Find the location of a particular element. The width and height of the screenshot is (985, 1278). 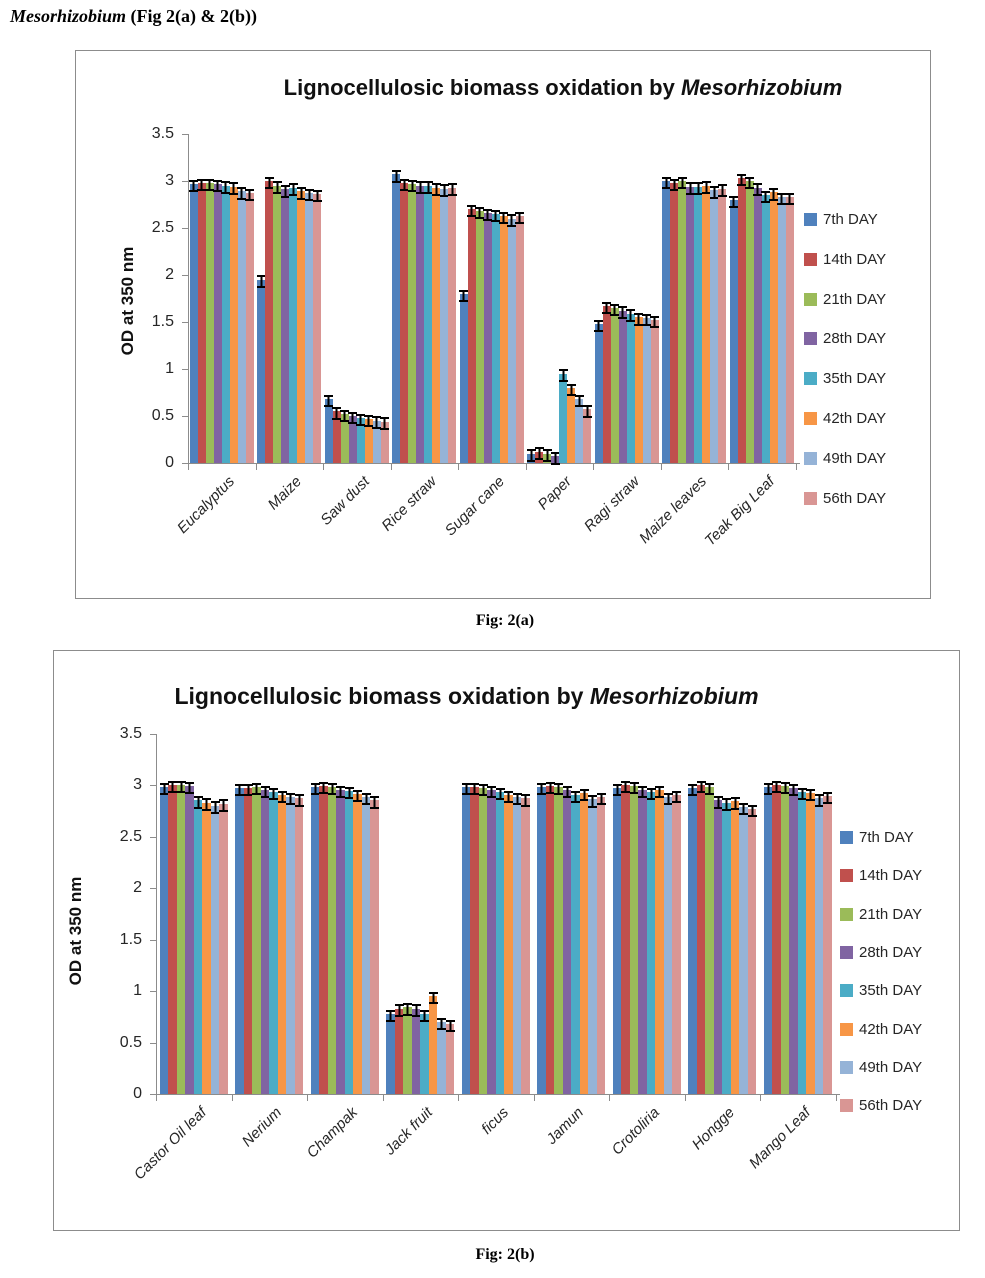

legend-swatch is located at coordinates (810, 339).